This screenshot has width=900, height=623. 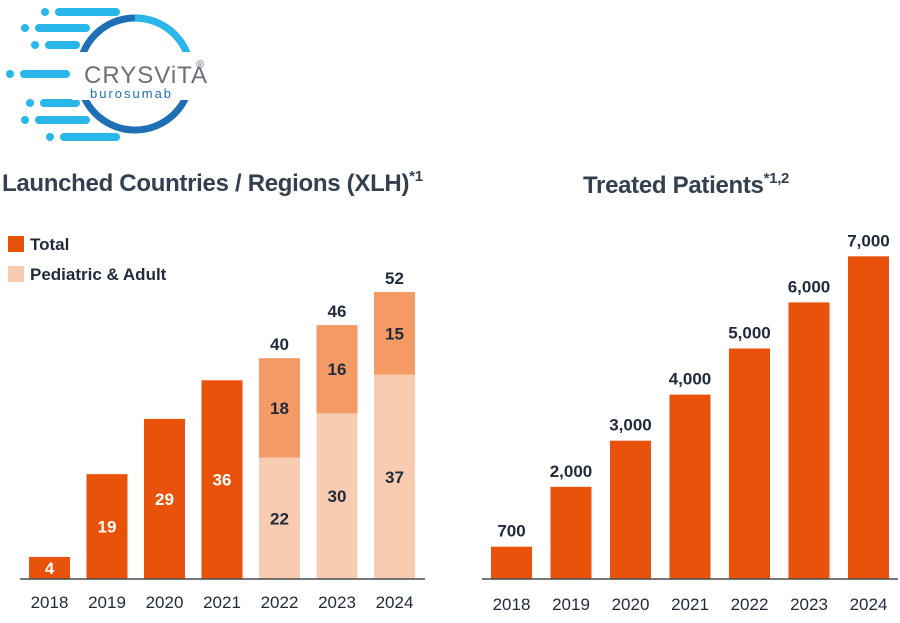 I want to click on bar-patients-2022, so click(x=749, y=463).